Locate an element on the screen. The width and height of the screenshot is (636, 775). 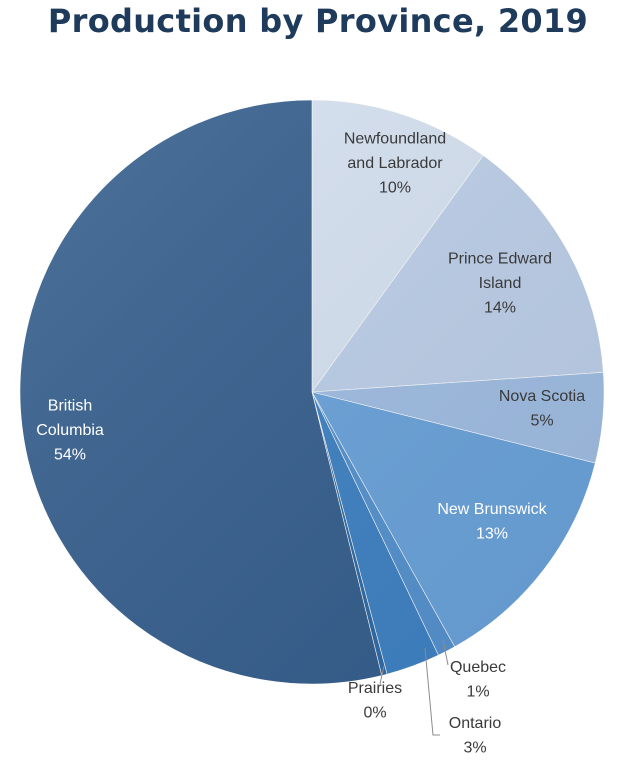
leader-line-ontario is located at coordinates (432, 691).